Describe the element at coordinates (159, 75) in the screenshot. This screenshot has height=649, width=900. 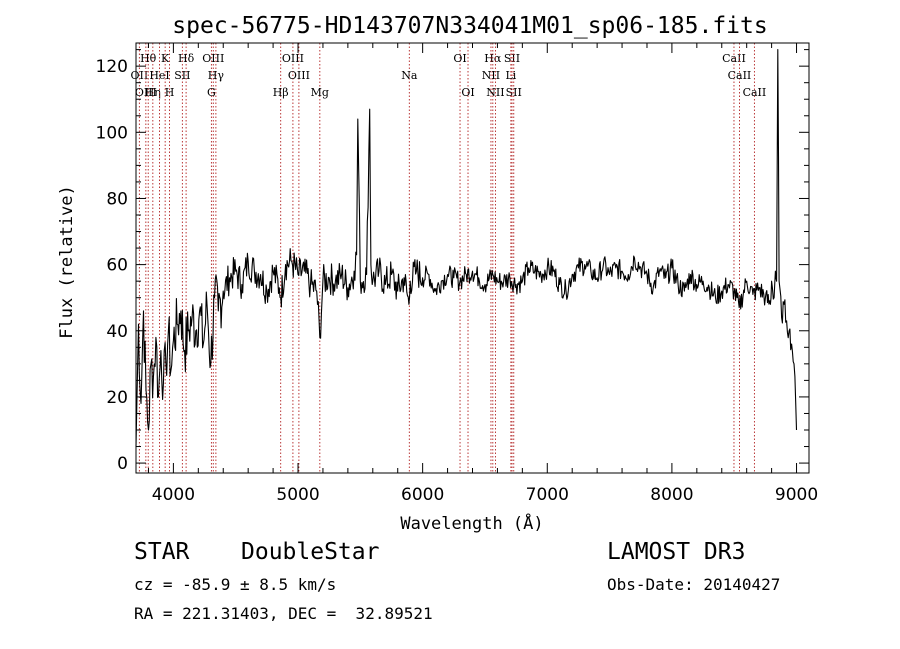
I see `spectral-line-label: HeI` at that location.